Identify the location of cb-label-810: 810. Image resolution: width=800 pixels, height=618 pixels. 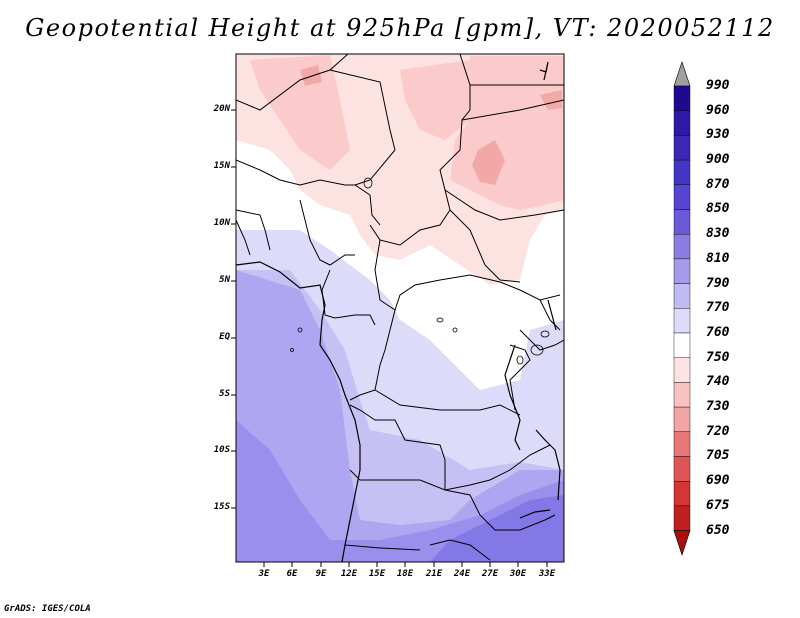
(718, 258).